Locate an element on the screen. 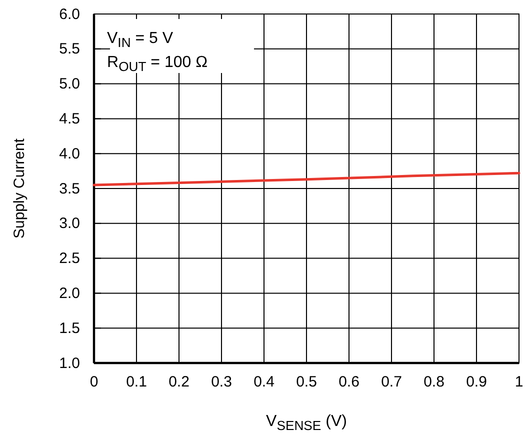 This screenshot has height=442, width=525. y-tick-label: 4.5 is located at coordinates (69, 119).